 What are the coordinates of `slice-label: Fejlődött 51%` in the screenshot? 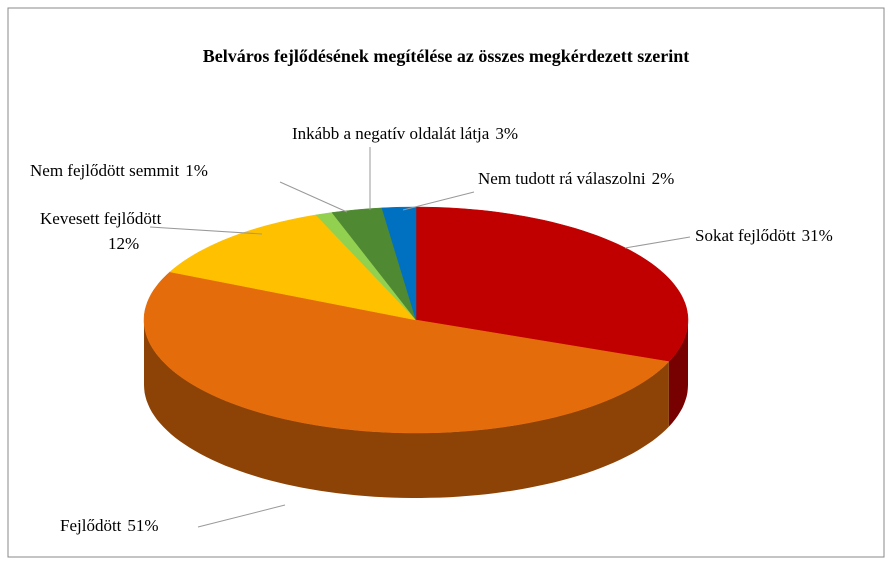 It's located at (109, 525).